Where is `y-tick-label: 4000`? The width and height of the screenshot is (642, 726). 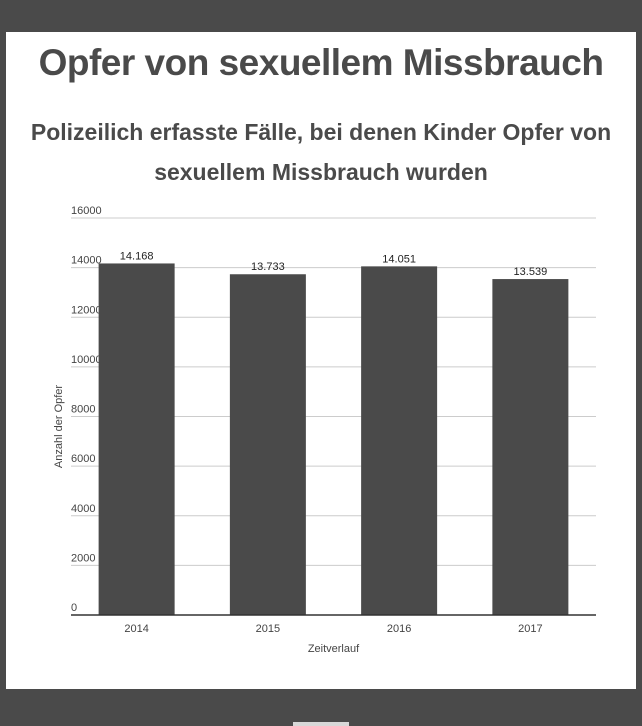 y-tick-label: 4000 is located at coordinates (83, 509).